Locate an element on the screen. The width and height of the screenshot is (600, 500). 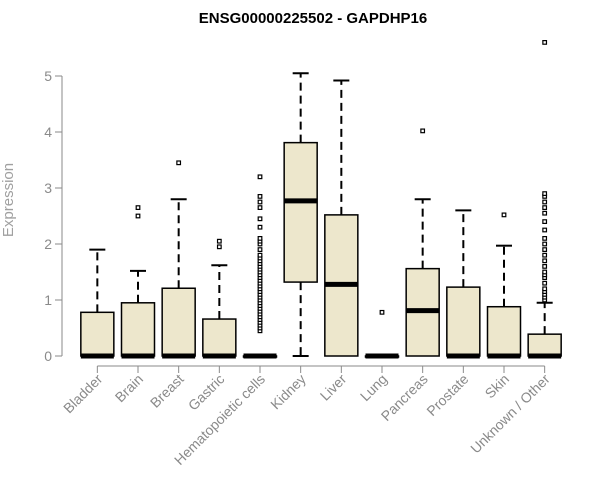
y-tick-label: 3 is located at coordinates (48, 188).